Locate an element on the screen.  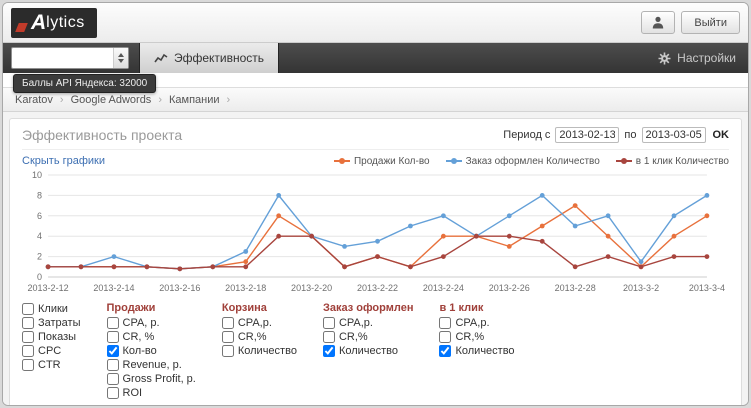
project-select is located at coordinates (70, 58).